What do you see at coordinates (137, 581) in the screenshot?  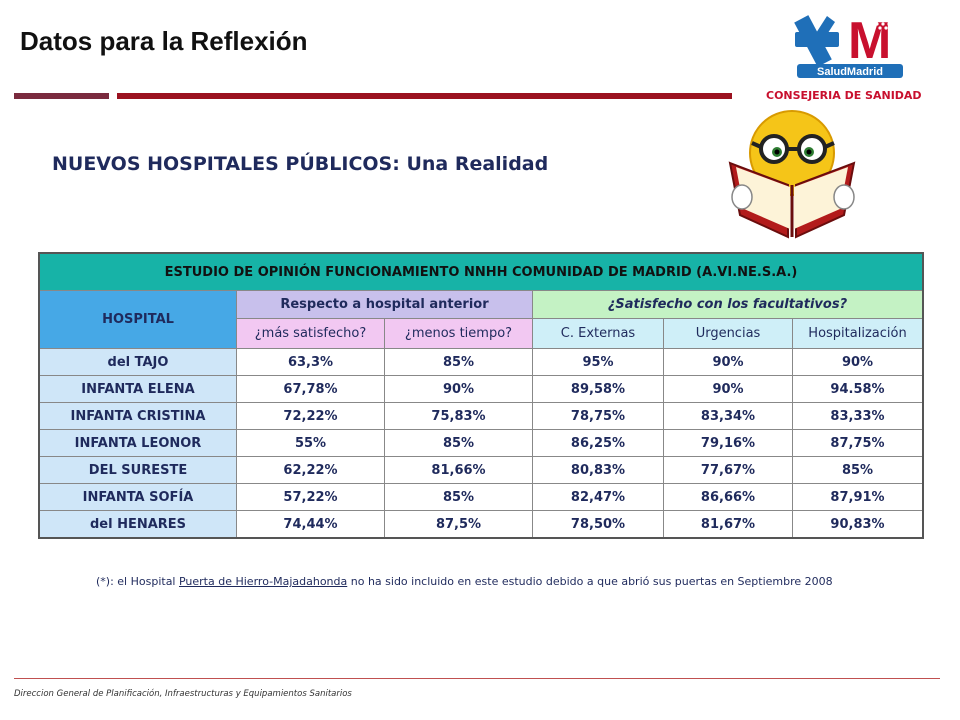 I see `footnote-prefix: (*): el Hospital` at bounding box center [137, 581].